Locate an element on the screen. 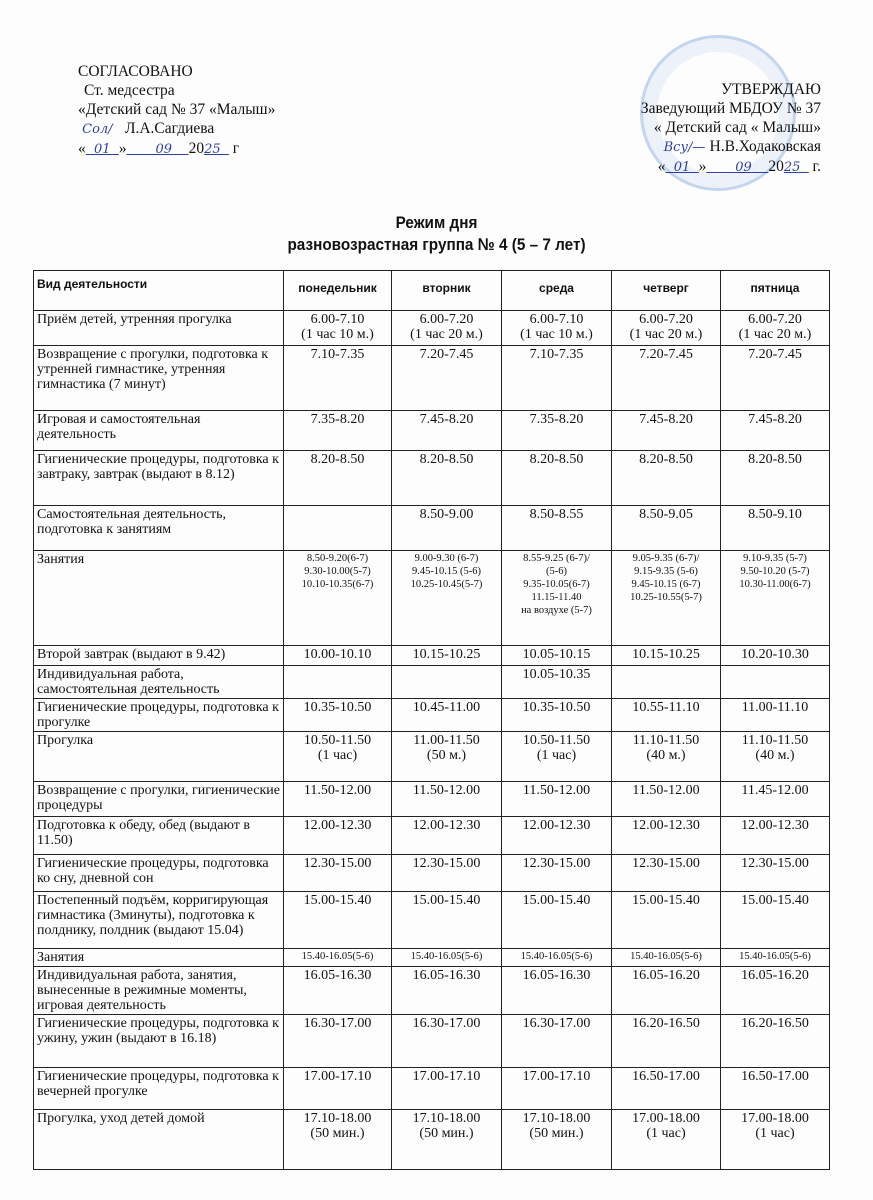  time-cell: 10.45-11.00 is located at coordinates (446, 715).